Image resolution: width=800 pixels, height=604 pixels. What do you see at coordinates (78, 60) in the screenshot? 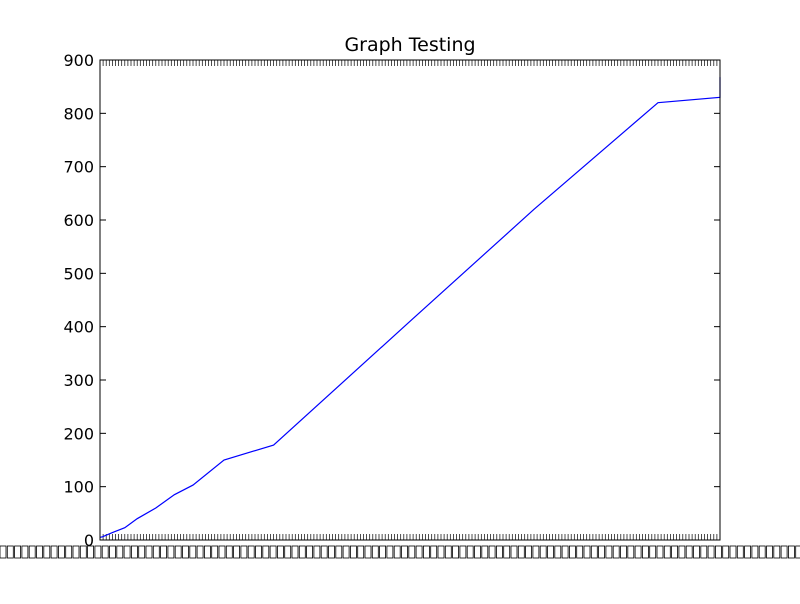
I see `y-tick-label: 900` at bounding box center [78, 60].